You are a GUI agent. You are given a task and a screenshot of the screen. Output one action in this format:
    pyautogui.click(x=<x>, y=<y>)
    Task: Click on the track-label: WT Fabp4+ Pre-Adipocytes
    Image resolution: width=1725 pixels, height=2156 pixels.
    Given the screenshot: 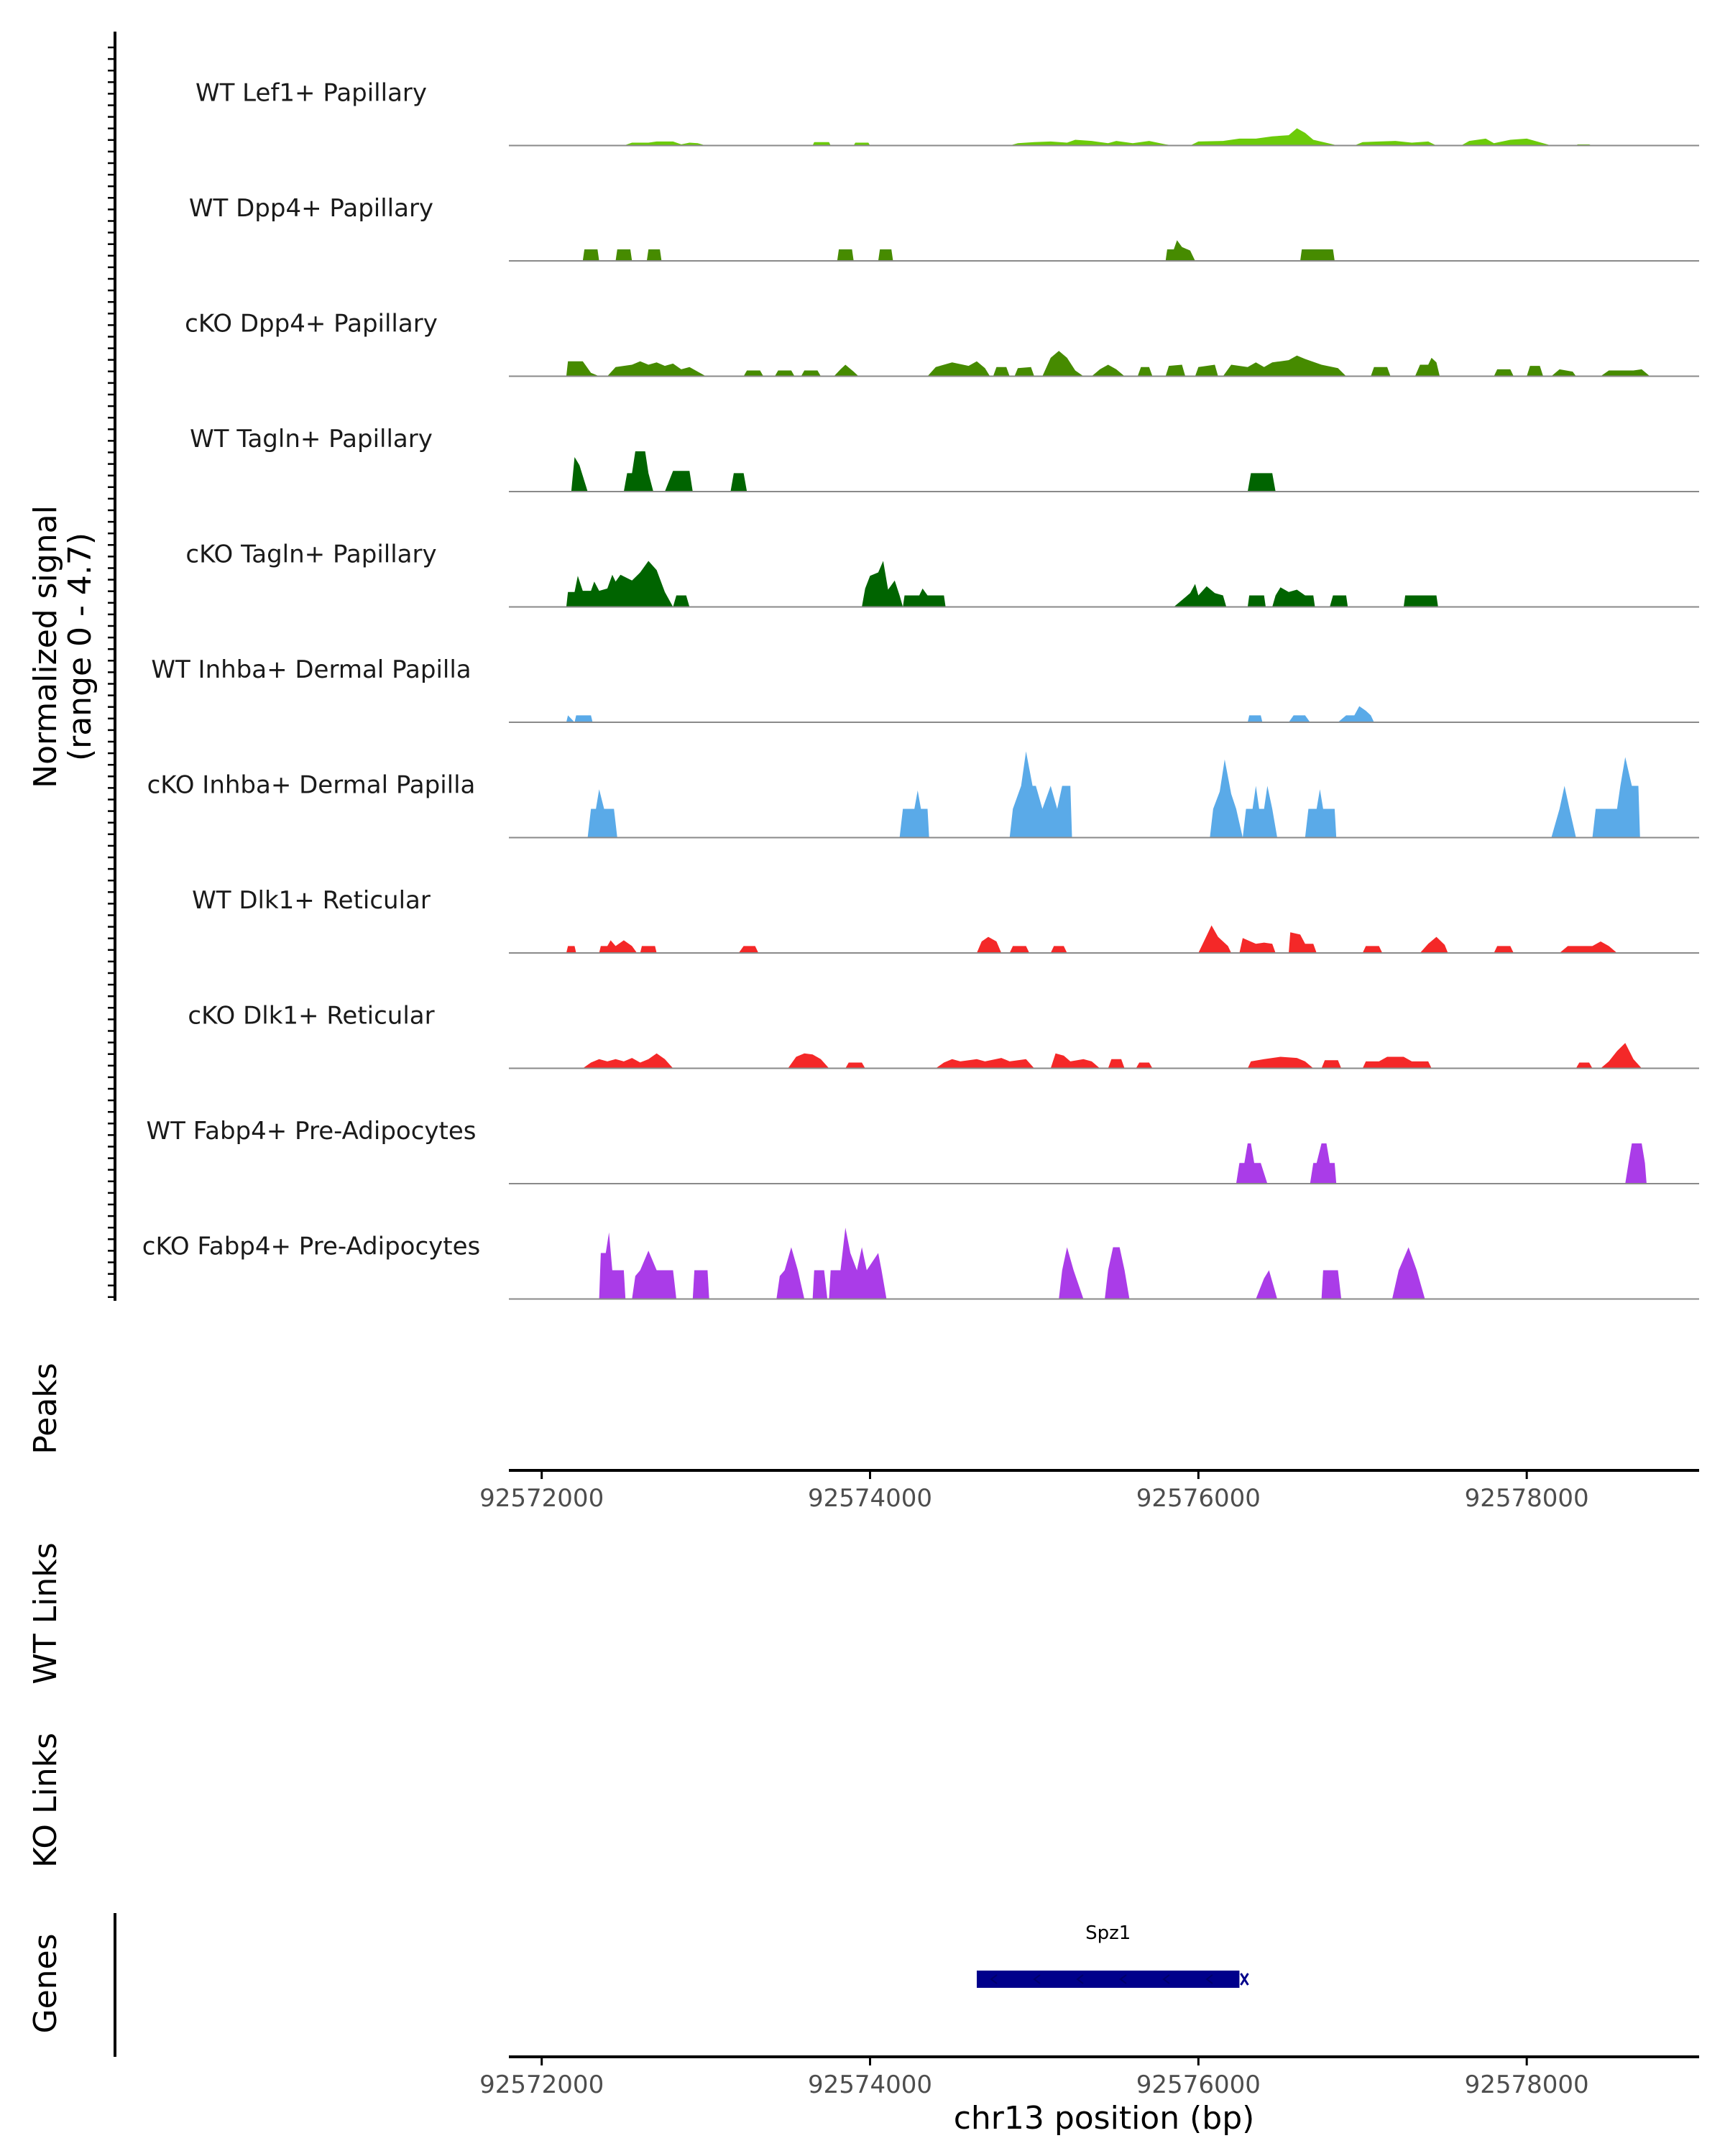 What is the action you would take?
    pyautogui.click(x=312, y=1131)
    